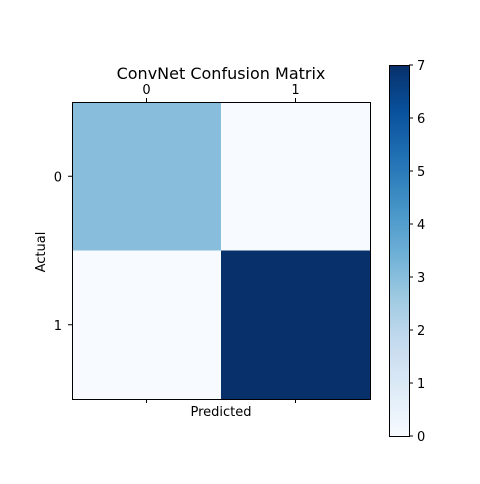  I want to click on colorbar-tick-label: 7, so click(421, 66).